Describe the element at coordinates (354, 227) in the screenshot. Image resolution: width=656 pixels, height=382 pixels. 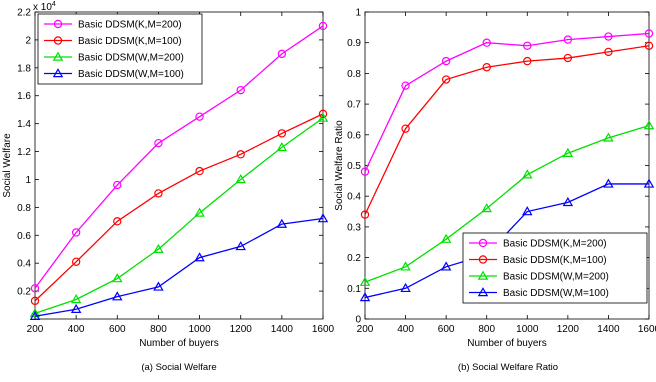
I see `y-tick-label: 0.3` at that location.